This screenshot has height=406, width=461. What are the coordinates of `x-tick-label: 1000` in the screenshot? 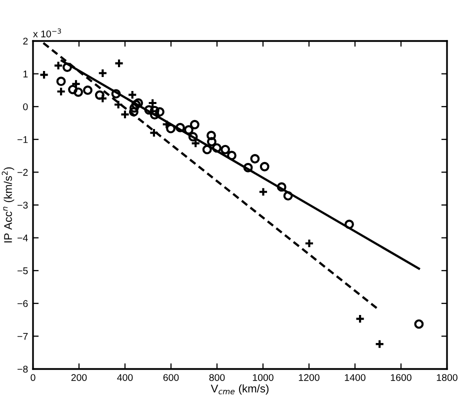 It's located at (263, 377).